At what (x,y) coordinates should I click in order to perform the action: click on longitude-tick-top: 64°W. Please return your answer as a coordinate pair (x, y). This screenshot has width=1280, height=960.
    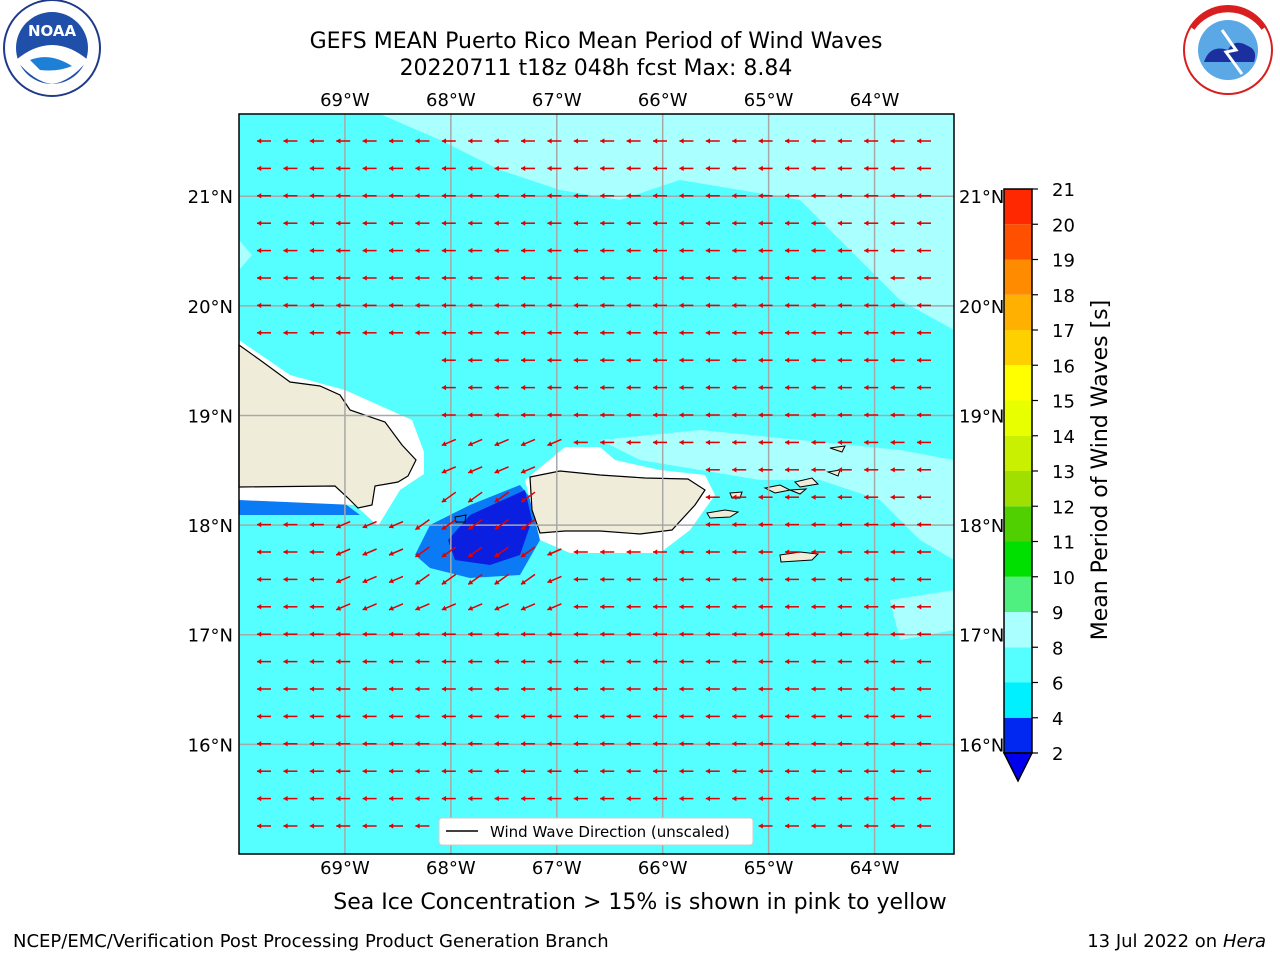
    Looking at the image, I should click on (875, 100).